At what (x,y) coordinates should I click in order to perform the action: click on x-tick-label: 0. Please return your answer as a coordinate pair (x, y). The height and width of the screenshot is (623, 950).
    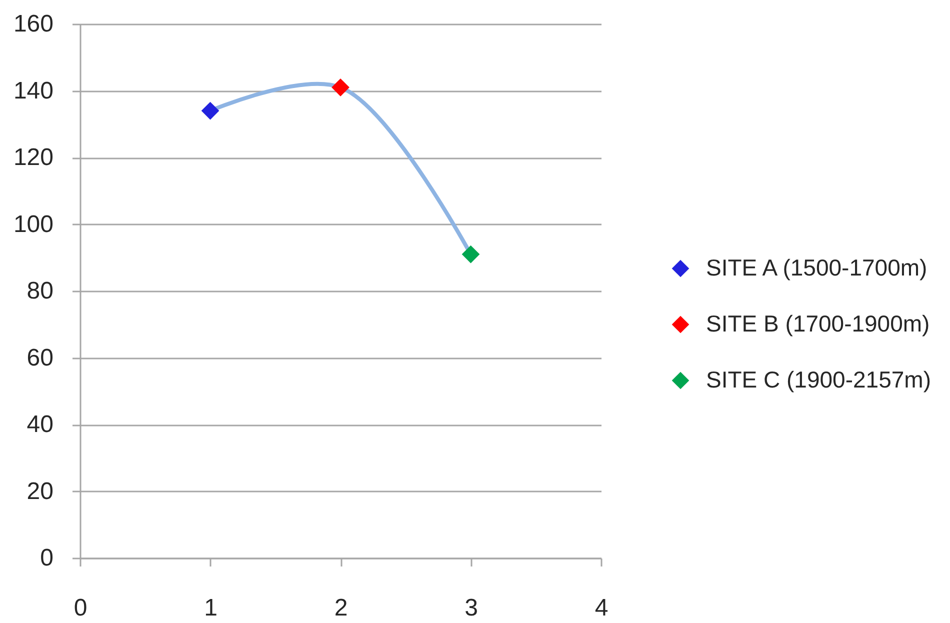
    Looking at the image, I should click on (81, 608).